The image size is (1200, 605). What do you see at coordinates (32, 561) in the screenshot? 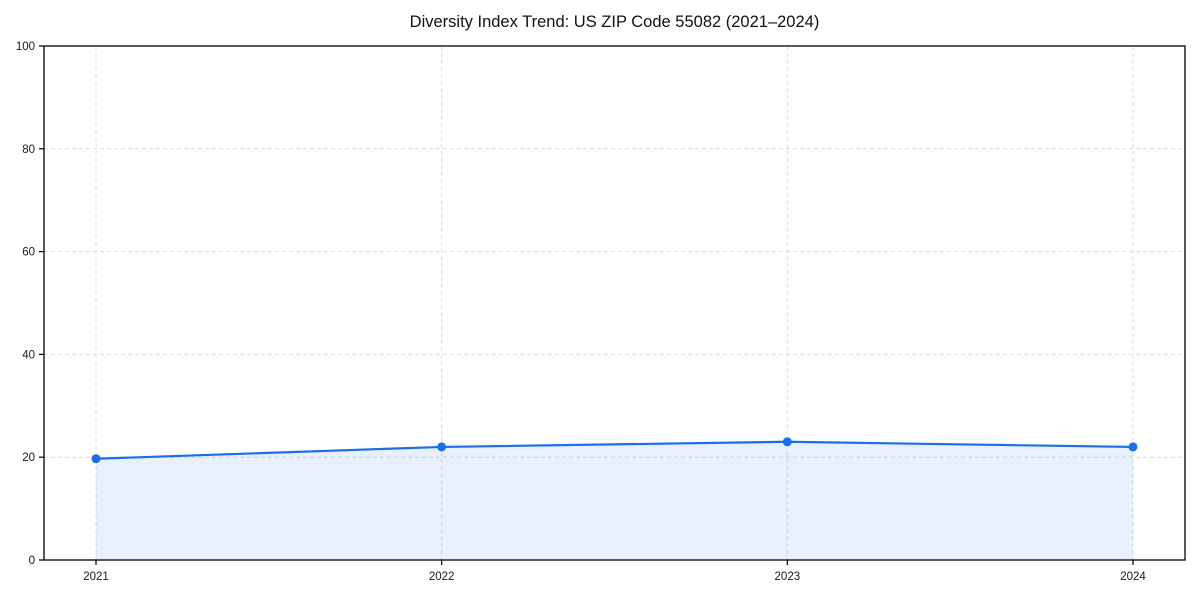
I see `y-tick-label: 0` at bounding box center [32, 561].